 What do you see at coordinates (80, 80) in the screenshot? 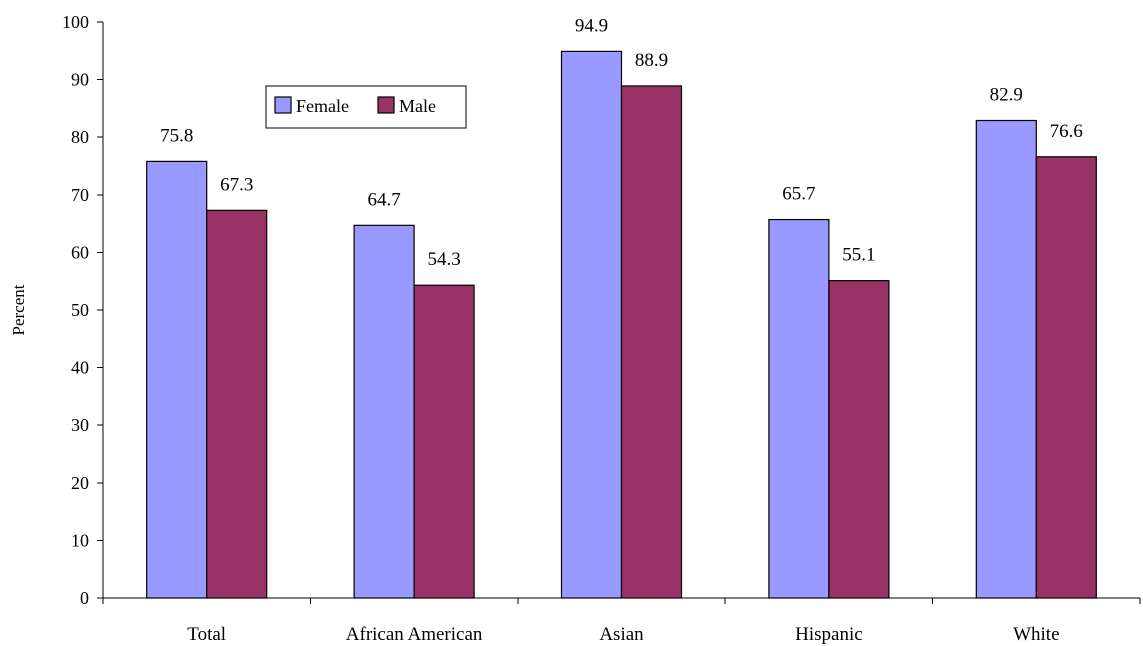
I see `y-tick-label: 90` at bounding box center [80, 80].